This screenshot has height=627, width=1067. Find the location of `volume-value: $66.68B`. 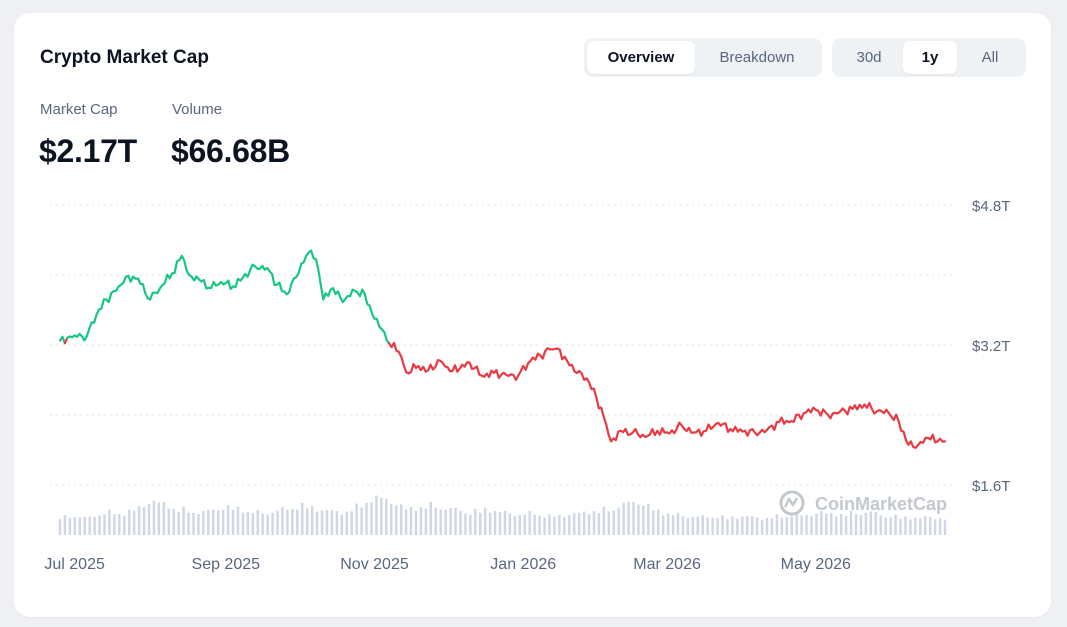

volume-value: $66.68B is located at coordinates (230, 151).